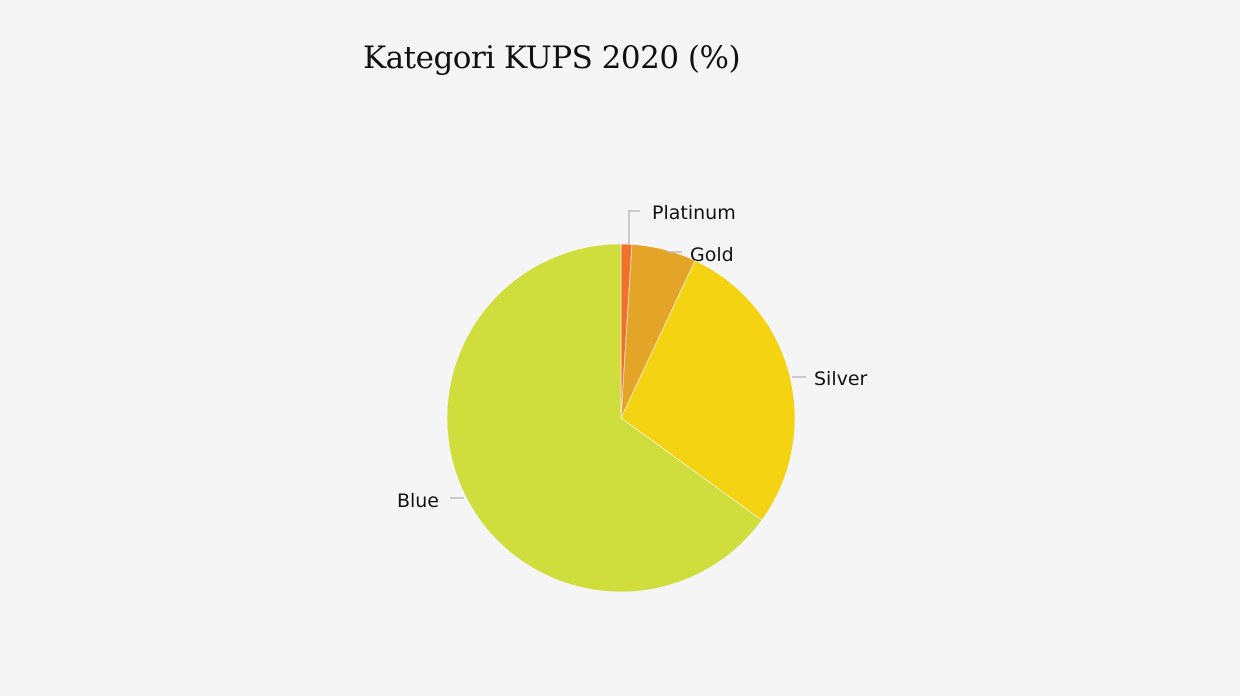 Image resolution: width=1240 pixels, height=696 pixels. Describe the element at coordinates (708, 390) in the screenshot. I see `pie-slice-silver` at that location.